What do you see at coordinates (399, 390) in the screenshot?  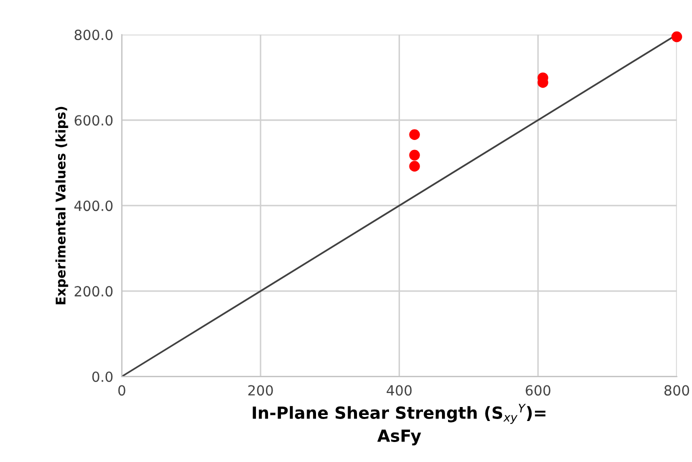 I see `x-tick-label: 400` at bounding box center [399, 390].